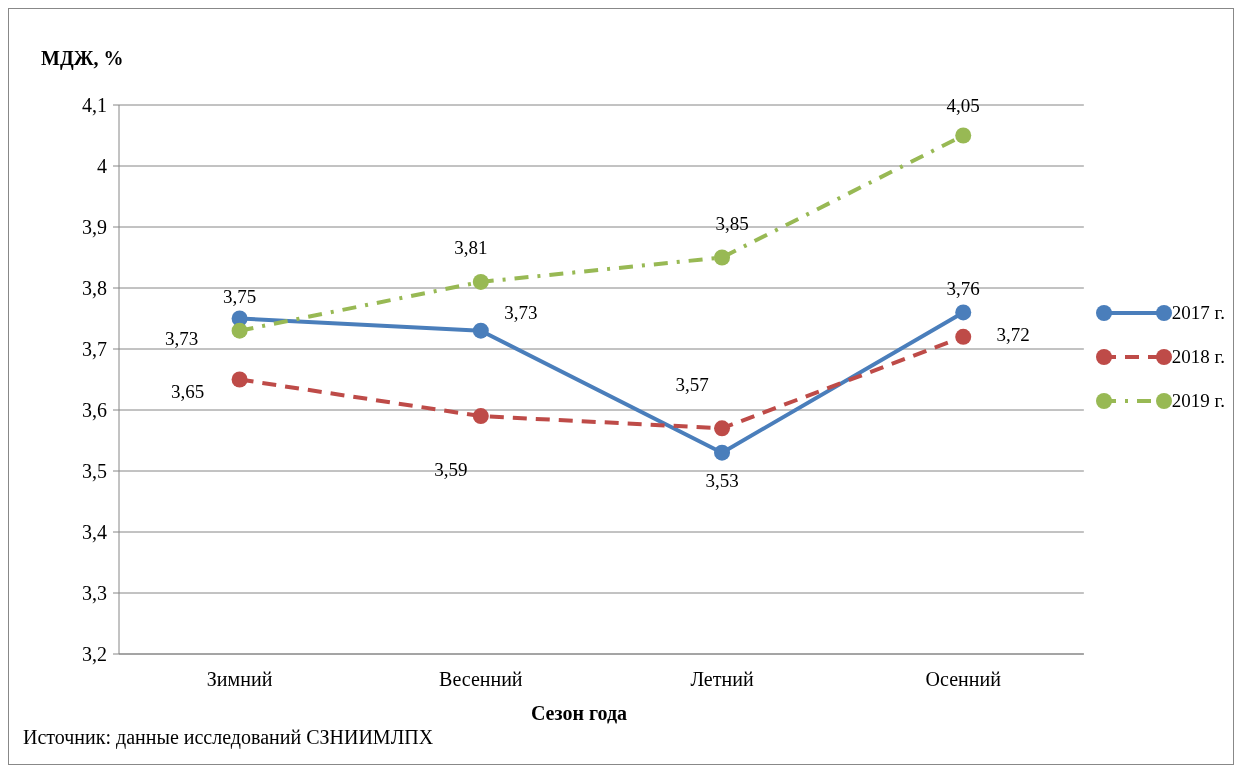 The height and width of the screenshot is (773, 1242). I want to click on y-tick-label: 4,1, so click(94, 105).